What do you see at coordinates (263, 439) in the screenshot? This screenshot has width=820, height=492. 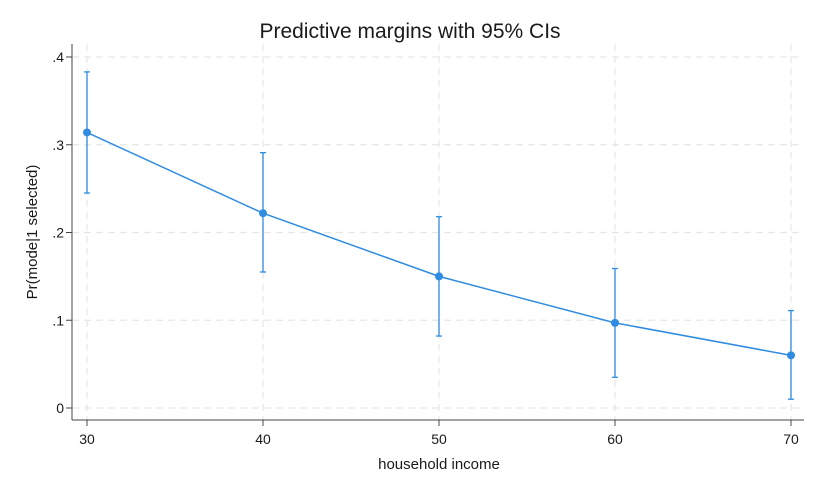 I see `x-tick-label-1: 40` at bounding box center [263, 439].